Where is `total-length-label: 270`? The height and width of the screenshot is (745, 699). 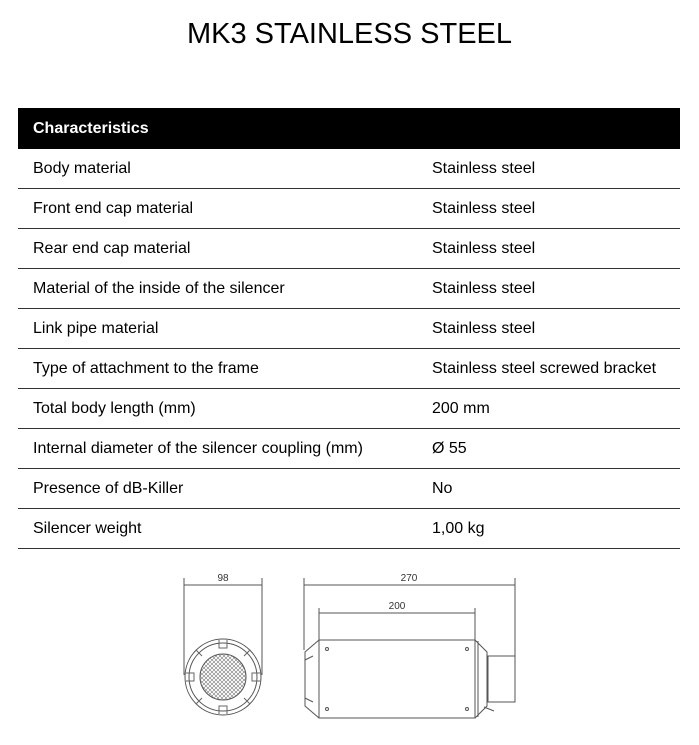
total-length-label: 270 is located at coordinates (409, 578).